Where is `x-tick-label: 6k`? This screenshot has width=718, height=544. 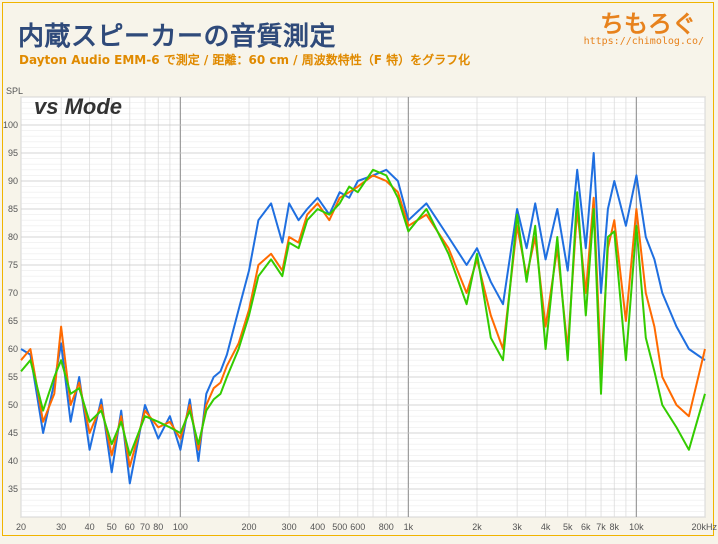
x-tick-label: 6k is located at coordinates (586, 527).